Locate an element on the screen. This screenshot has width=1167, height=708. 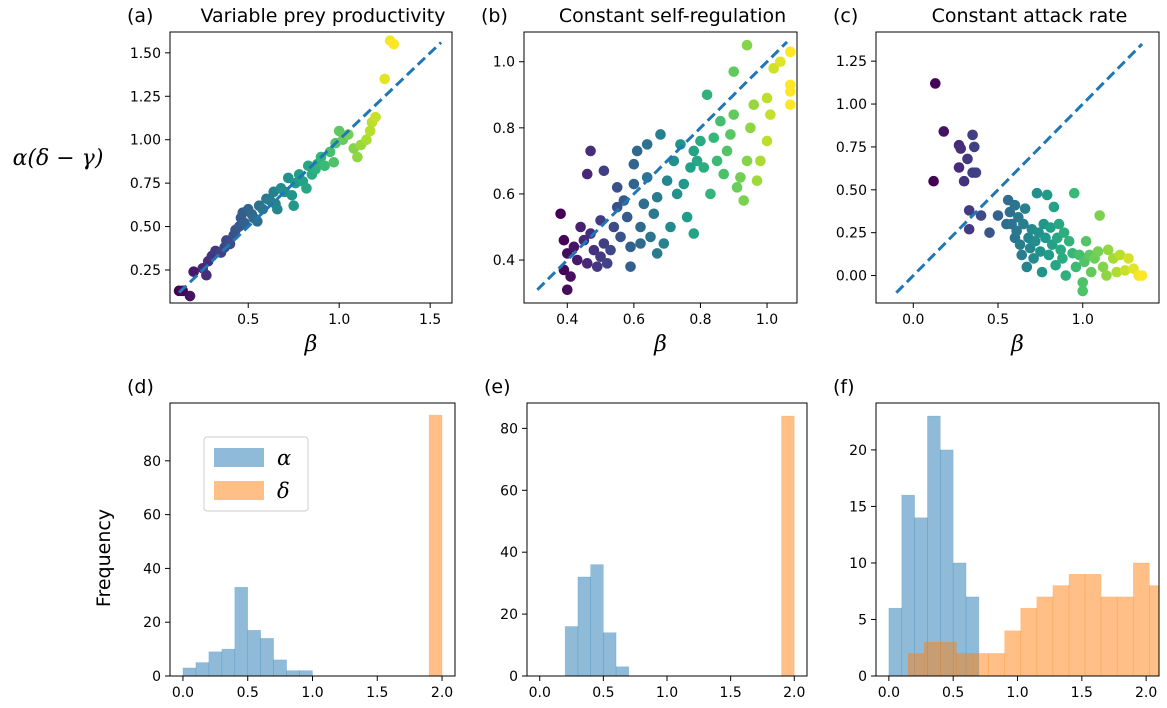
legend-delta-swatch is located at coordinates (239, 490).